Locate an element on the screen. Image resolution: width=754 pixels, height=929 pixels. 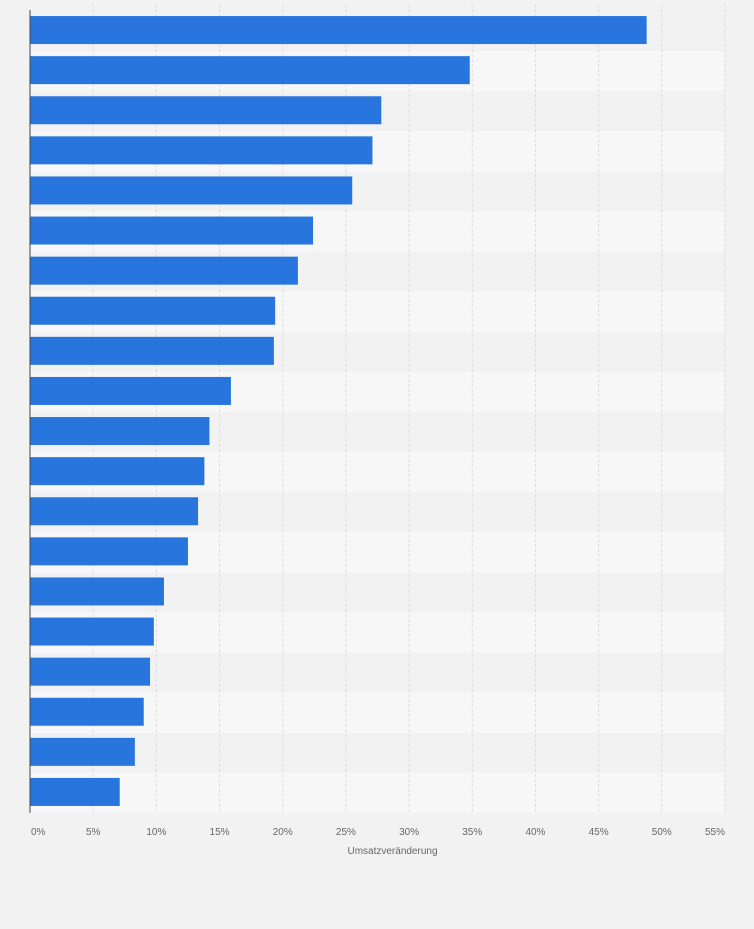
x-tick-label: 45% is located at coordinates (599, 832).